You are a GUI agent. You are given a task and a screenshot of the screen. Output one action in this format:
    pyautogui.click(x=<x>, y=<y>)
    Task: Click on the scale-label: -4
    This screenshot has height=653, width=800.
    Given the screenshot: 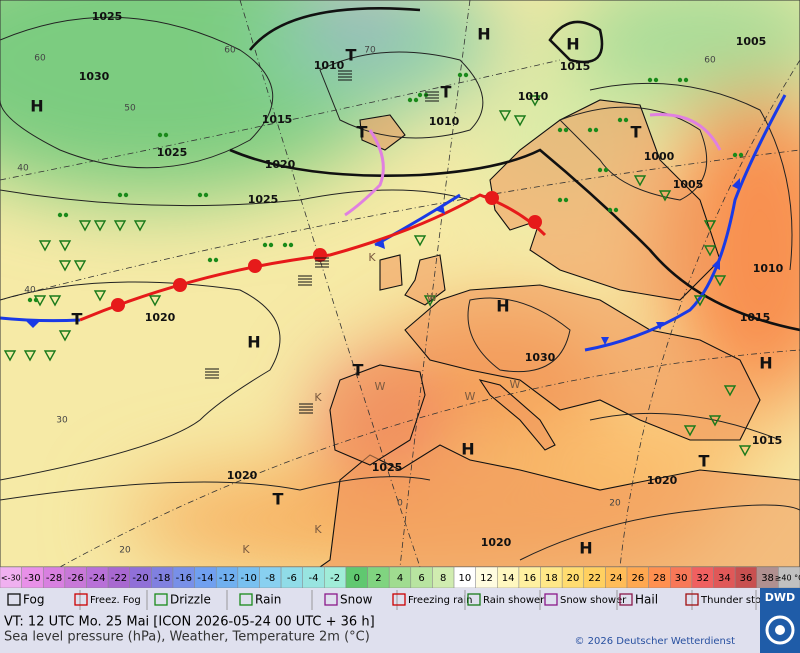 What is the action you would take?
    pyautogui.click(x=314, y=578)
    